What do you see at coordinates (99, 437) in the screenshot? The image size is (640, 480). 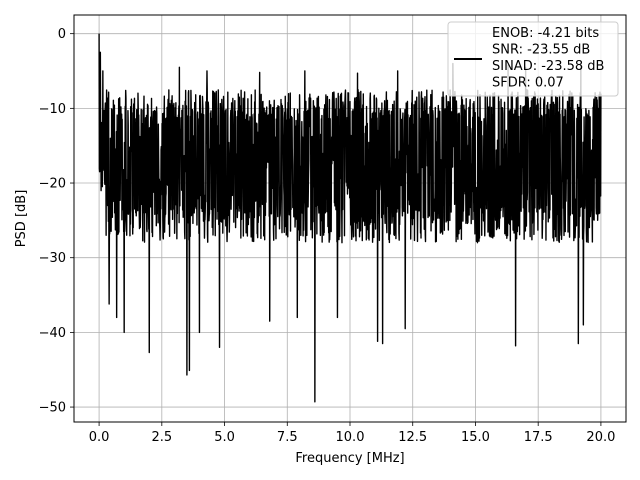 I see `x-tick-label: 0.0` at bounding box center [99, 437].